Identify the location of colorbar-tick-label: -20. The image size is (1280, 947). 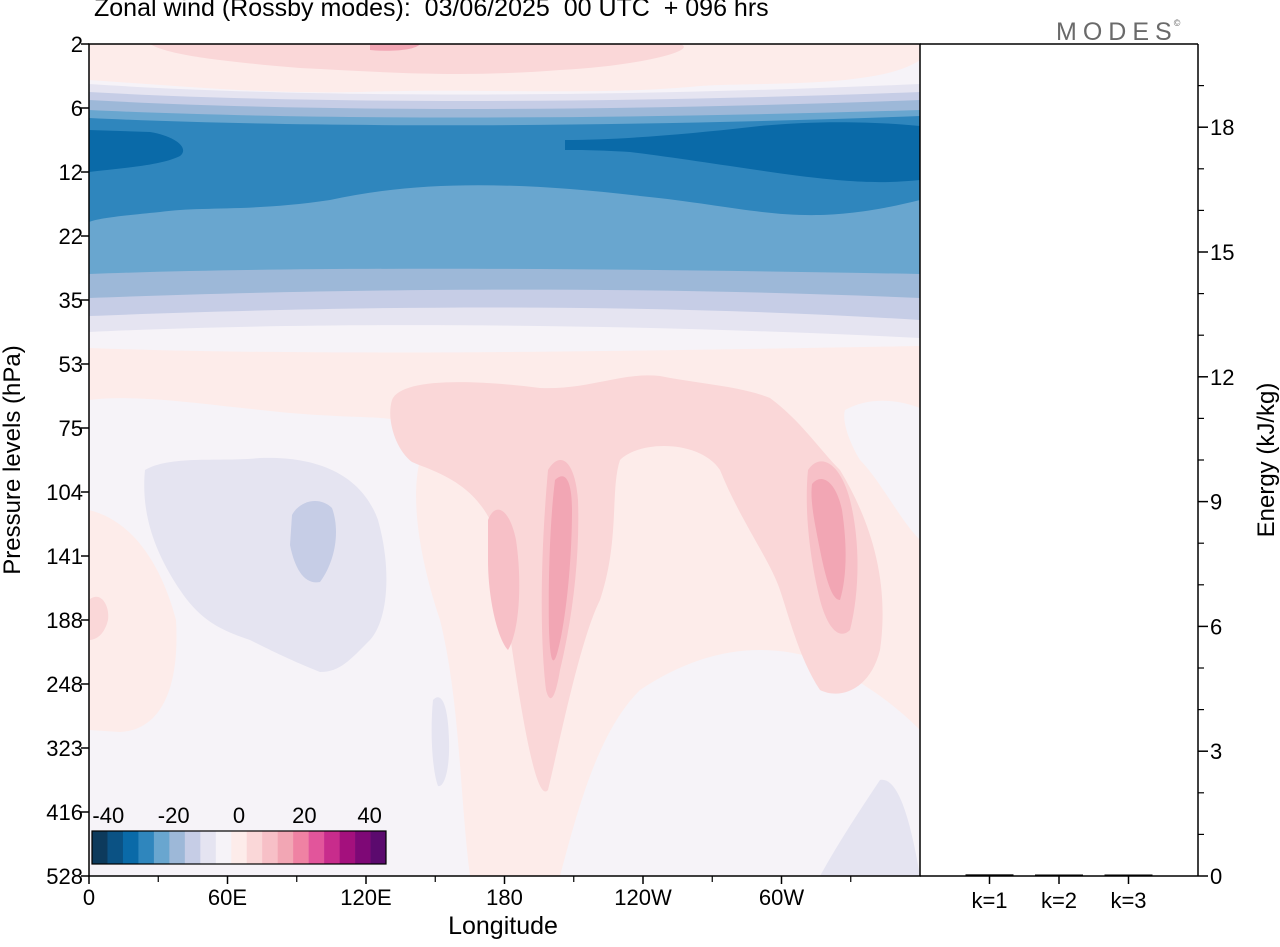
(174, 815).